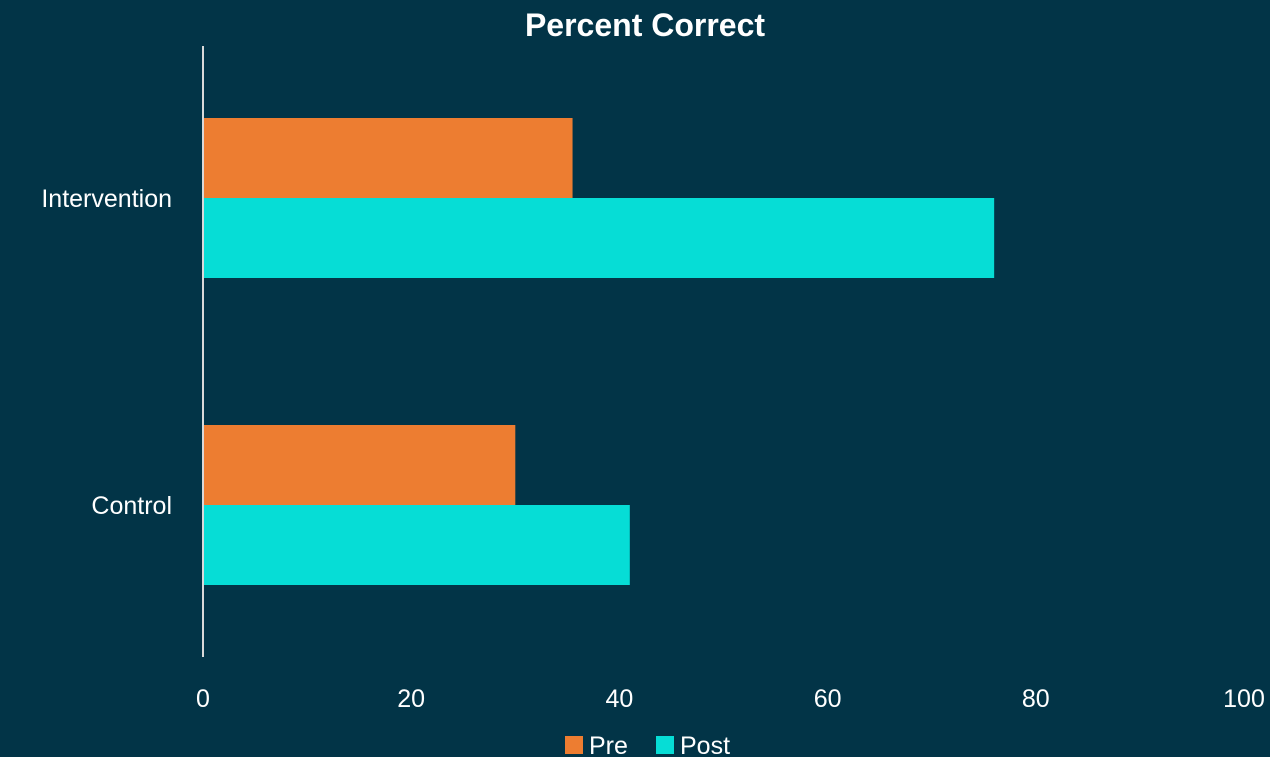 Image resolution: width=1270 pixels, height=757 pixels. I want to click on bar-intervention-post, so click(599, 238).